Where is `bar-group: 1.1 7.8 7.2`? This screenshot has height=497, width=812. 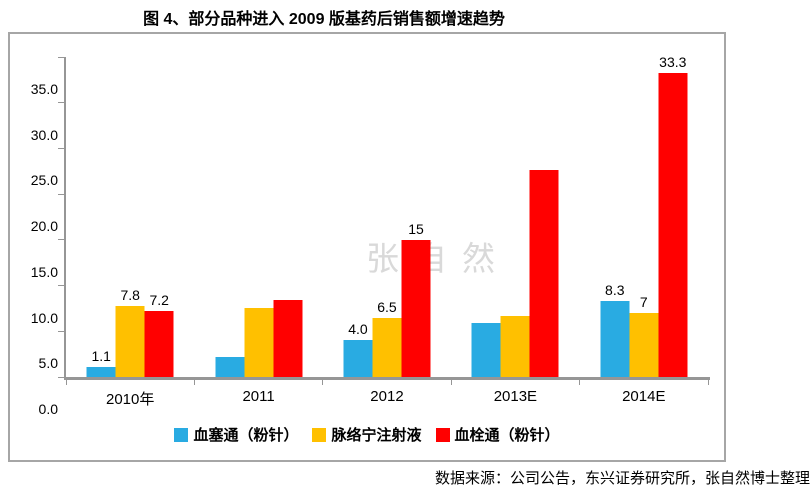
bar-group: 1.1 7.8 7.2 is located at coordinates (130, 332).